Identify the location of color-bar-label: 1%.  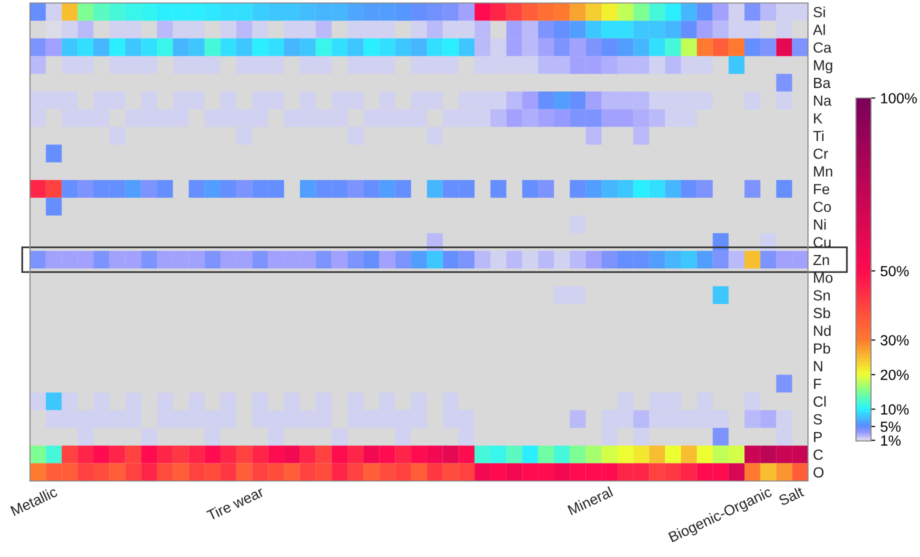
(891, 440).